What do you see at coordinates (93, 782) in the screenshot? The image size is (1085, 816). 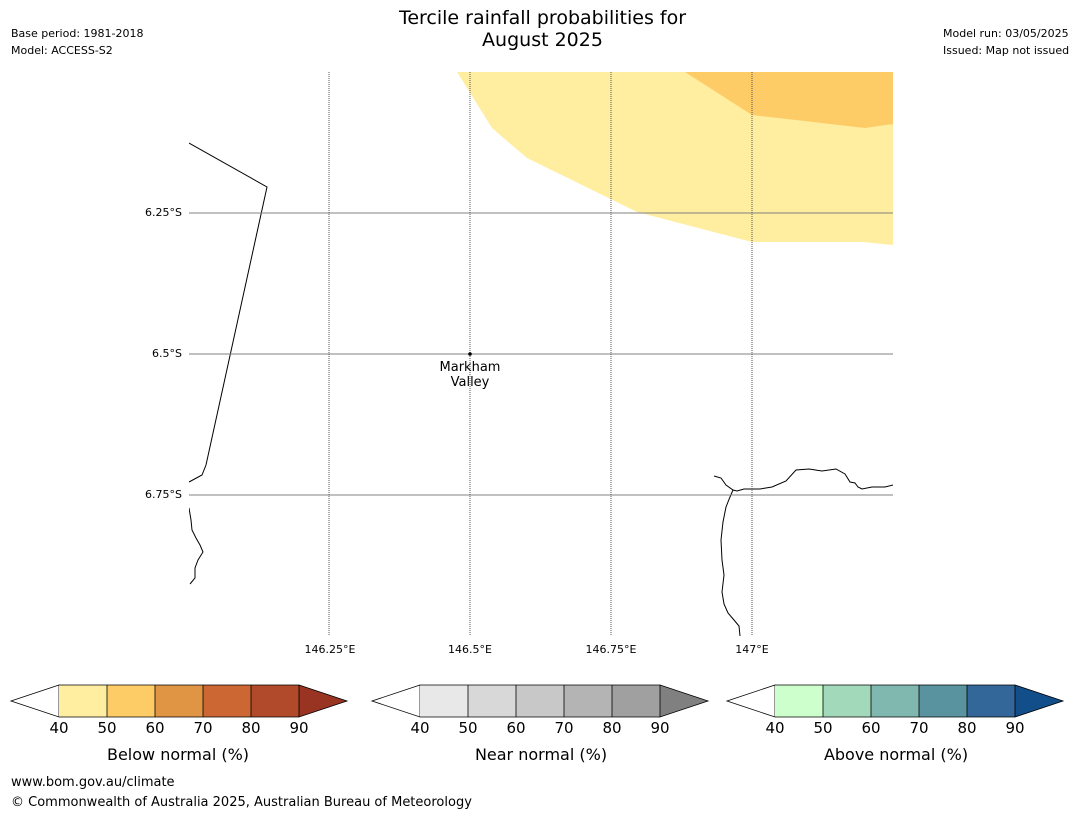 I see `footer-url: www.bom.gov.au/climate` at bounding box center [93, 782].